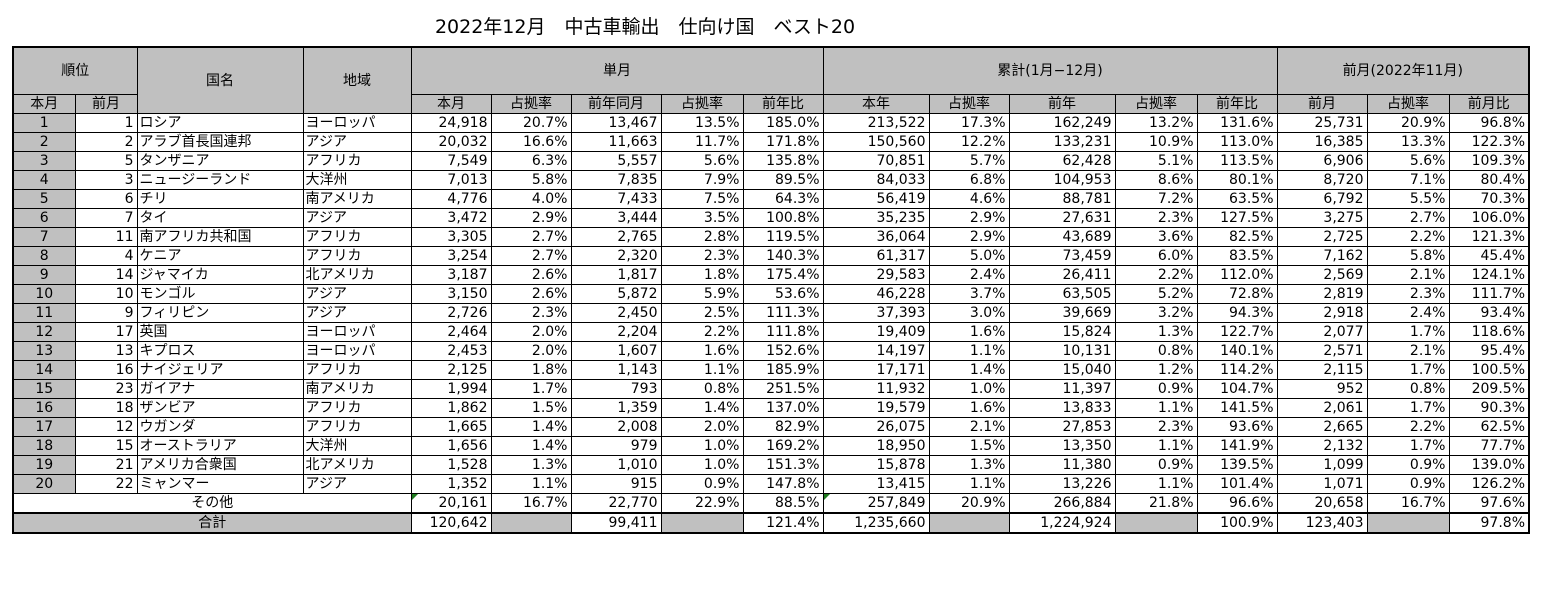  Describe the element at coordinates (702, 180) in the screenshot. I see `single-last-year-share: 7.9%` at that location.